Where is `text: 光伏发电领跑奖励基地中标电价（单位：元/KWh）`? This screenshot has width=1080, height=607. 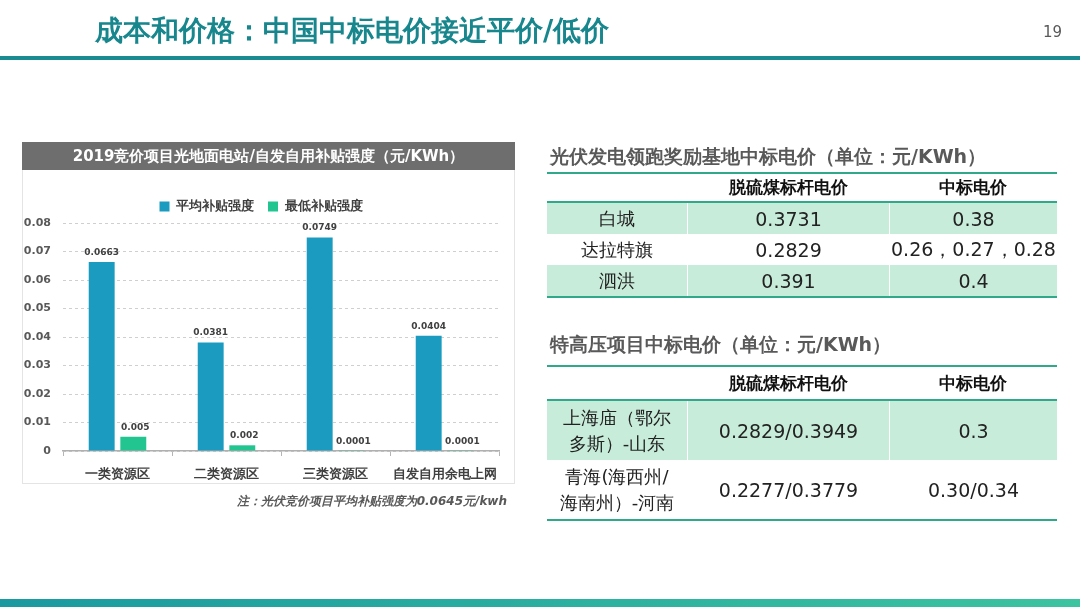
text: 光伏发电领跑奖励基地中标电价（单位：元/KWh） is located at coordinates (768, 156).